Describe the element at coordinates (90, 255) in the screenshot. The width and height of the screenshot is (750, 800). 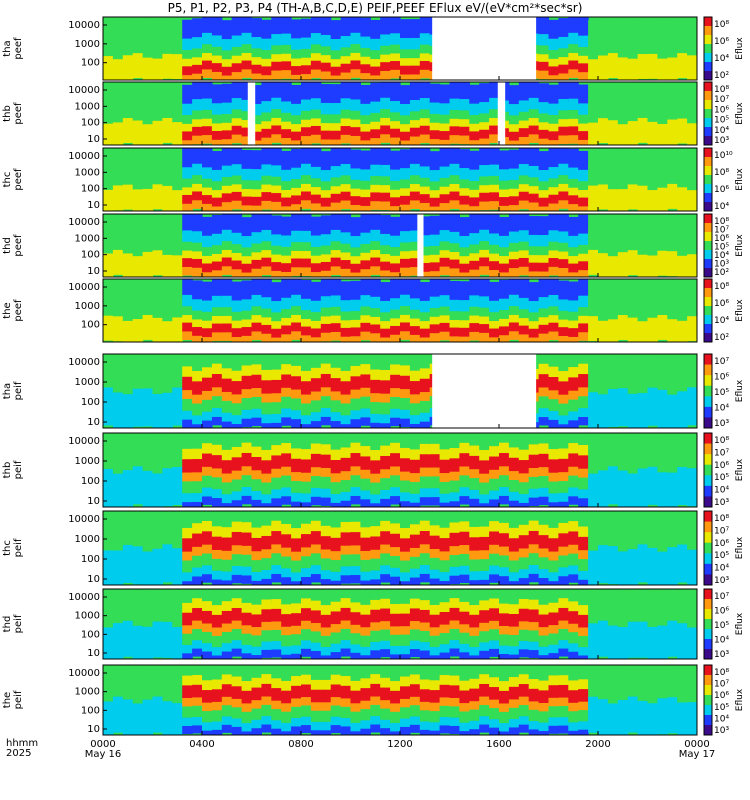
I see `panel-thd-peef-ytick: 100` at that location.